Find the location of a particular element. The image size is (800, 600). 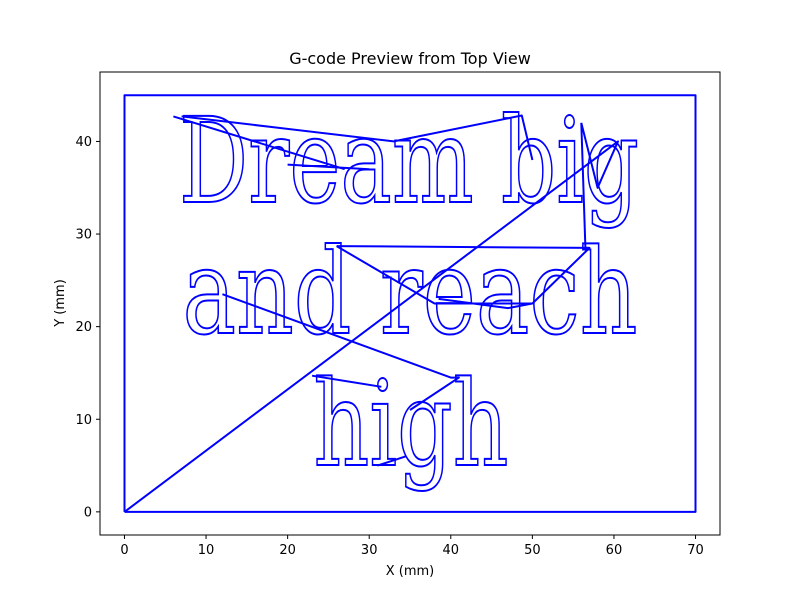

y-tick-label: 20 is located at coordinates (83, 327).